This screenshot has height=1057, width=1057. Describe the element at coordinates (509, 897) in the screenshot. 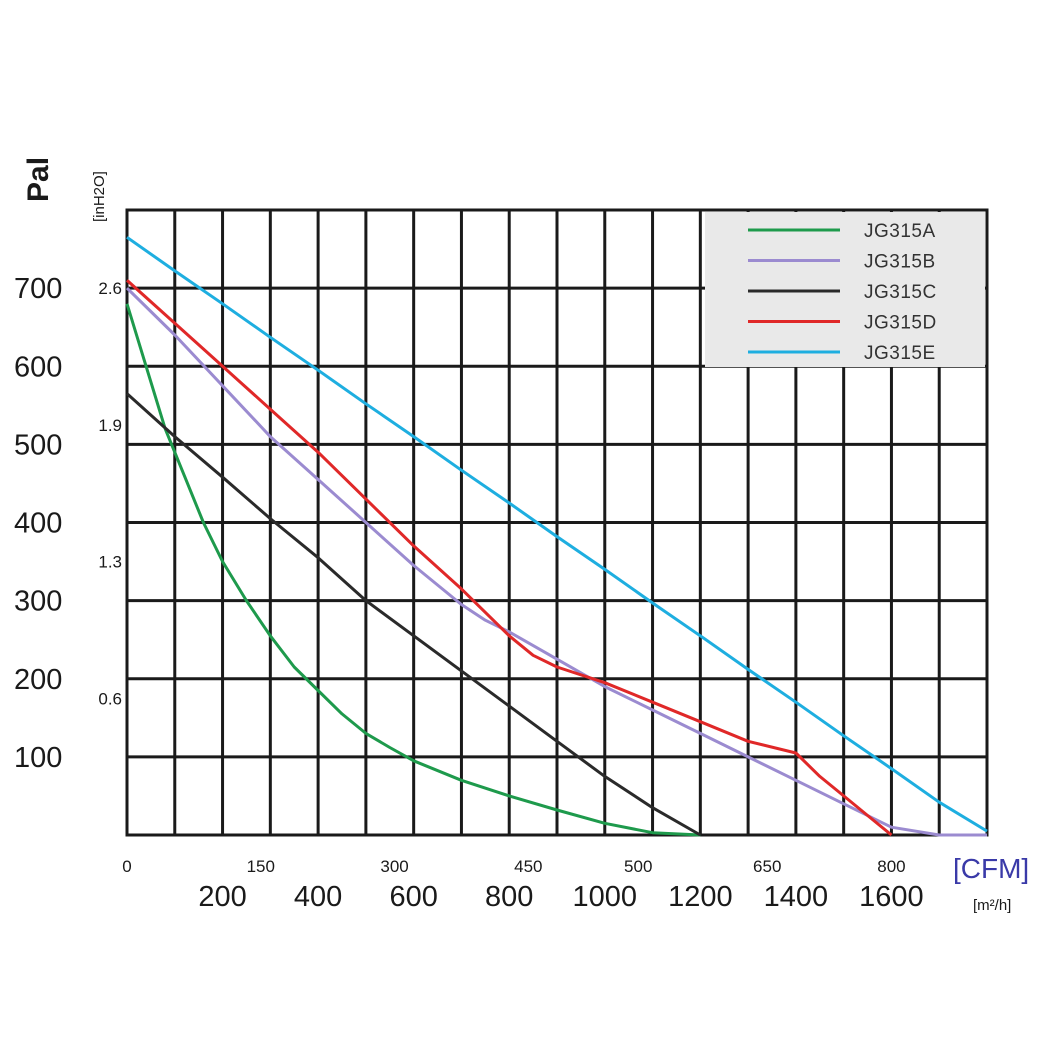

I see `x-tick-label-m3h: 800` at that location.